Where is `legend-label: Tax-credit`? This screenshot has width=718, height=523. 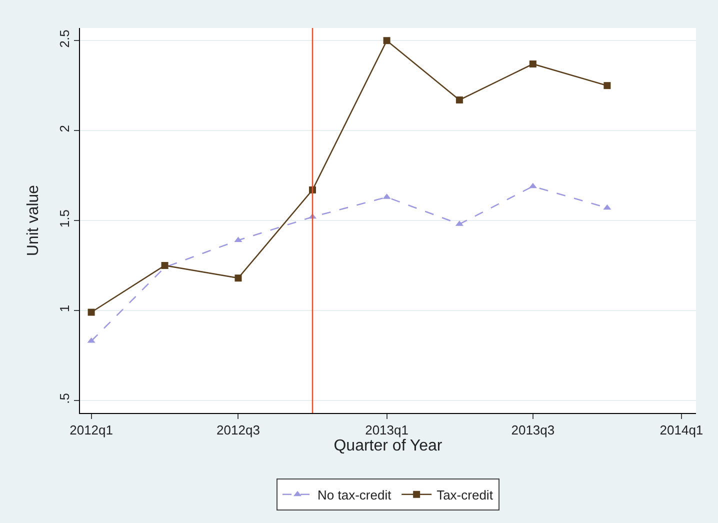
legend-label: Tax-credit is located at coordinates (465, 494).